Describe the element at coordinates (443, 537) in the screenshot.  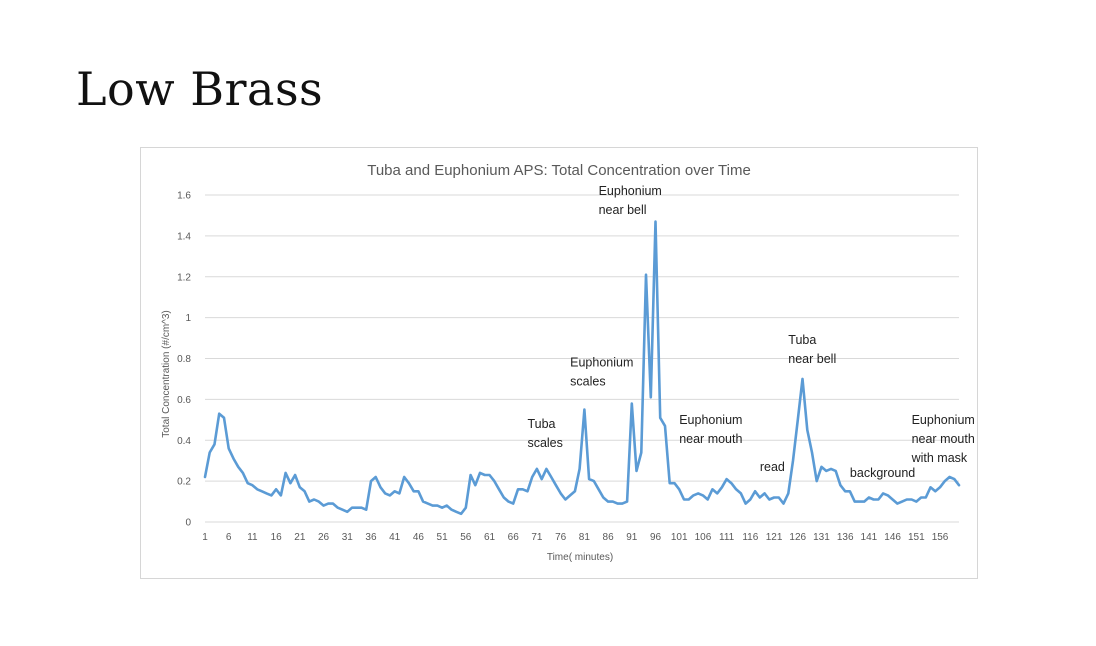
I see `x-tick-label: 51` at that location.